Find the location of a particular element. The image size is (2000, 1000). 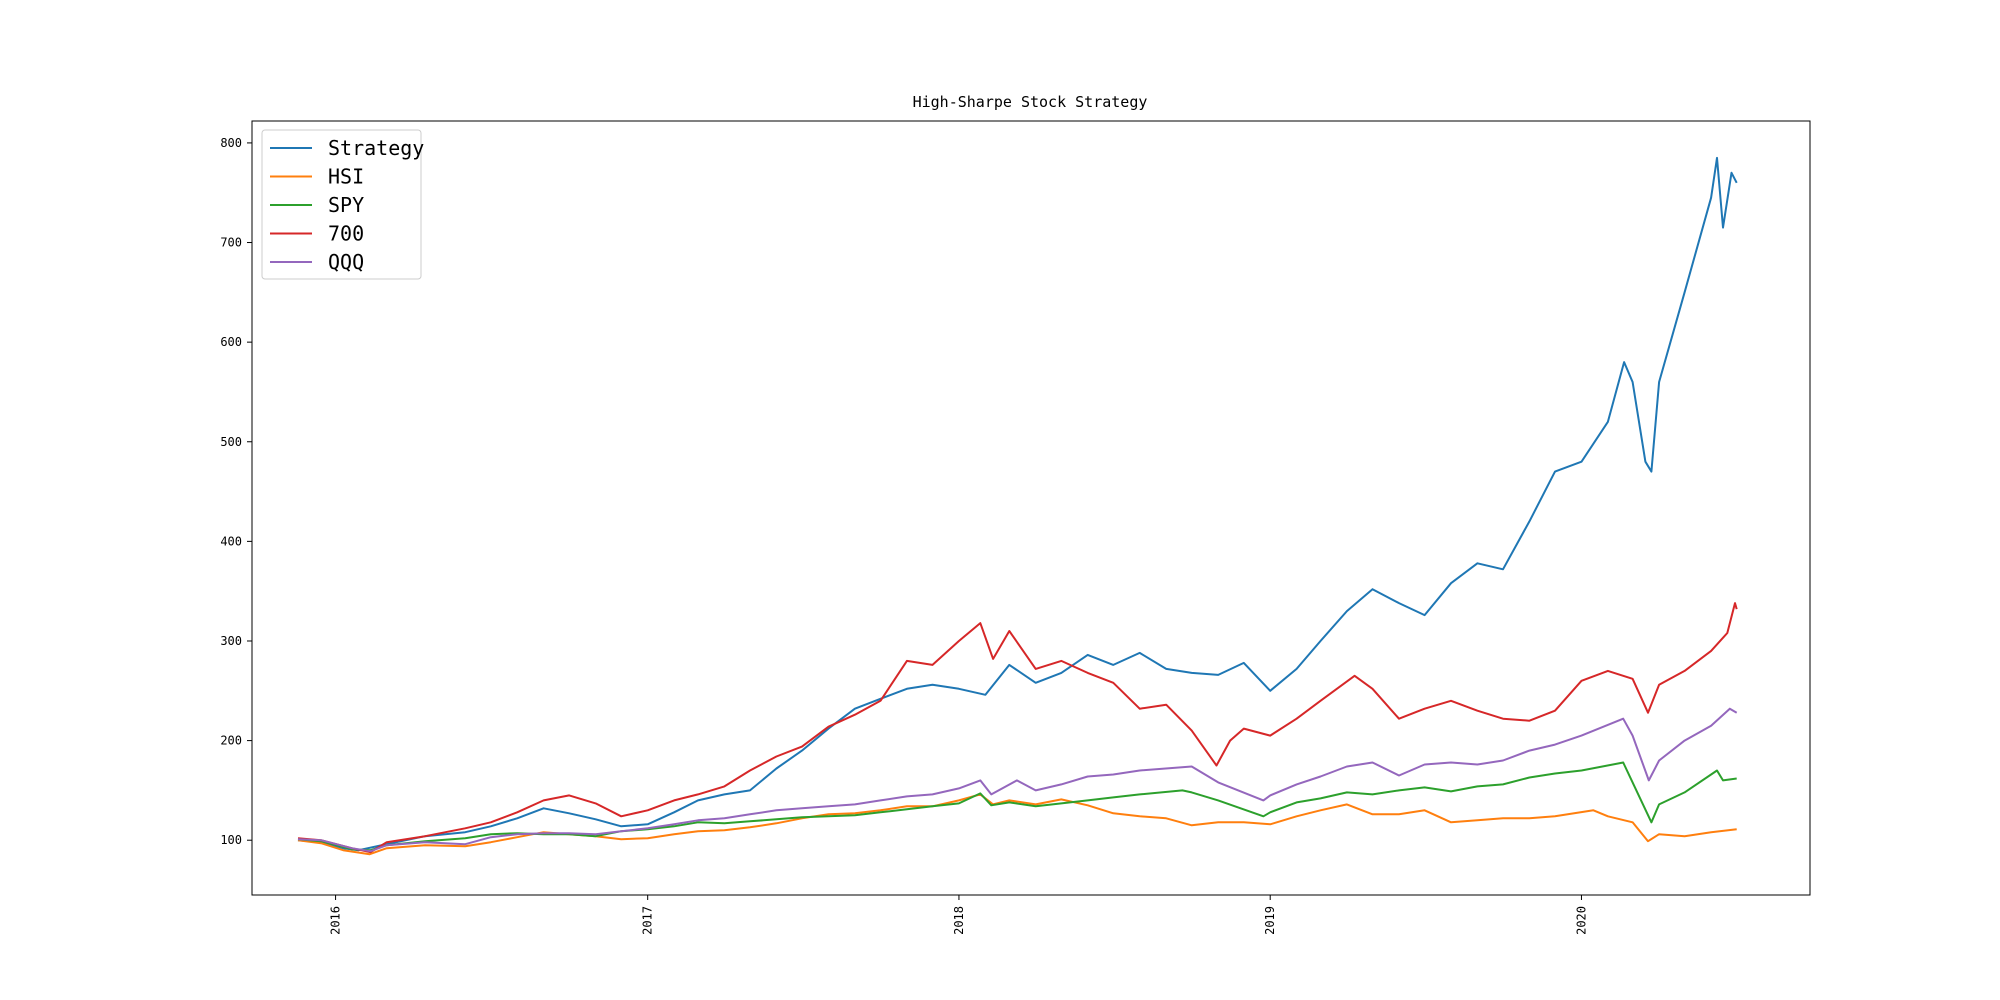

y-tick-label: 300 is located at coordinates (231, 641).